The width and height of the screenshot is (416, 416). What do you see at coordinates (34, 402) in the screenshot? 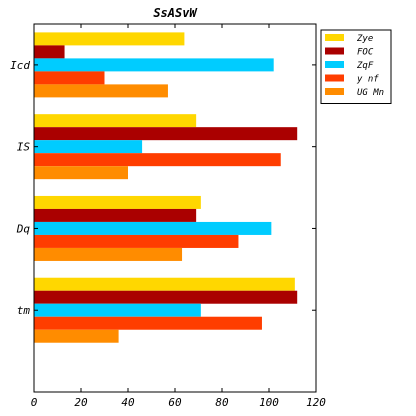
I see `x-tick-label: 0` at bounding box center [34, 402].